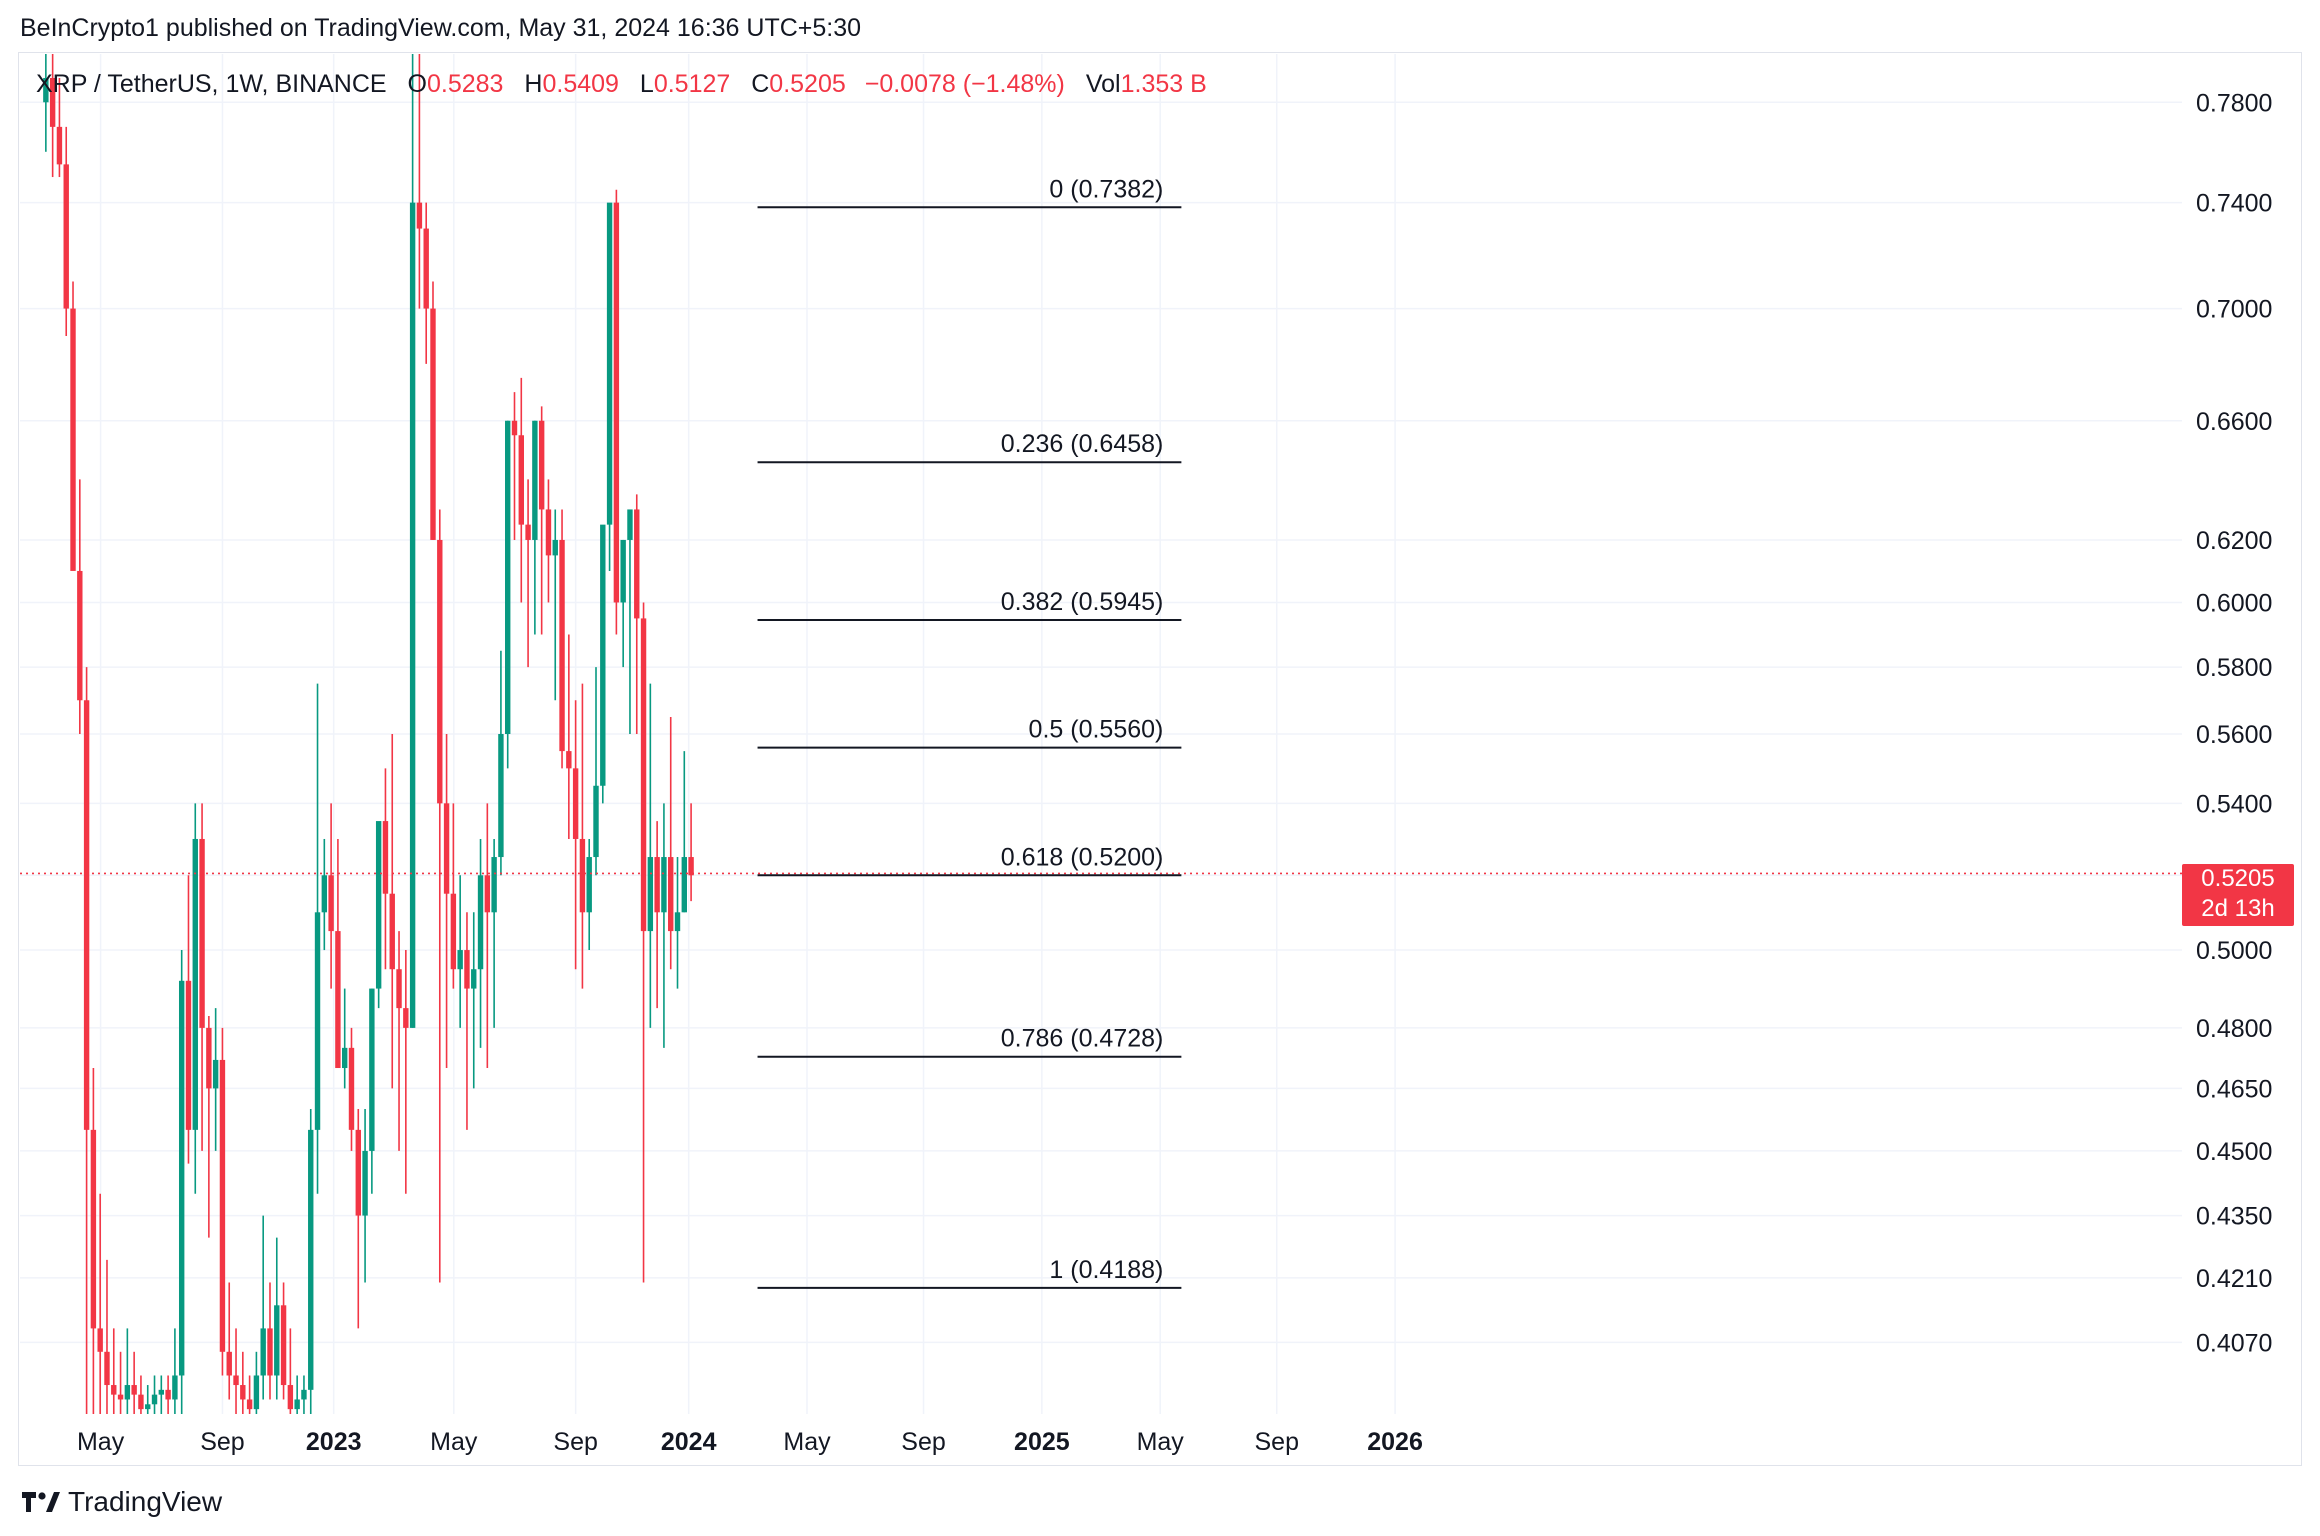 The height and width of the screenshot is (1536, 2320). Describe the element at coordinates (2234, 1152) in the screenshot. I see `y-tick-label: 0.4500` at that location.